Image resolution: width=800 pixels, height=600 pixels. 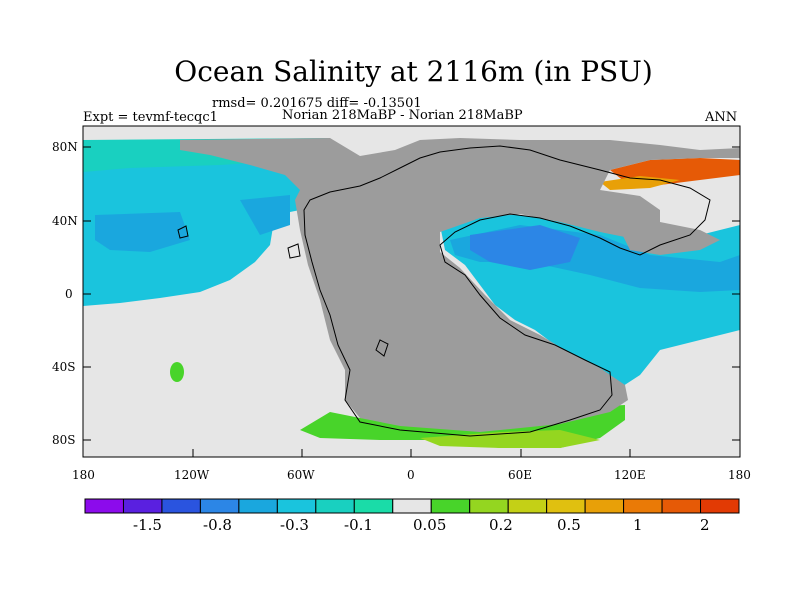 I want to click on plot-title: Ocean Salinity at 2116m (in PSU), so click(x=413, y=71).